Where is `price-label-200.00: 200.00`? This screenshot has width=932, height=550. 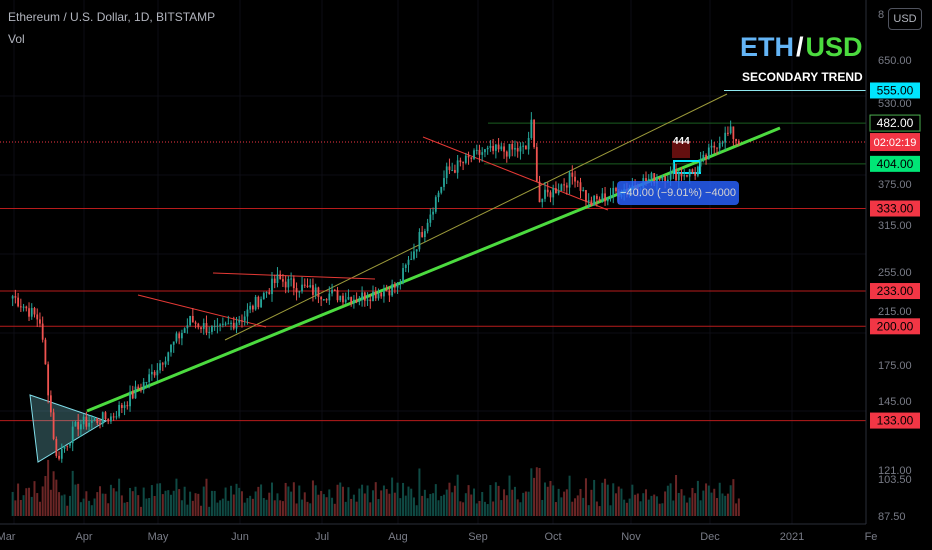
price-label-200.00: 200.00 is located at coordinates (895, 326).